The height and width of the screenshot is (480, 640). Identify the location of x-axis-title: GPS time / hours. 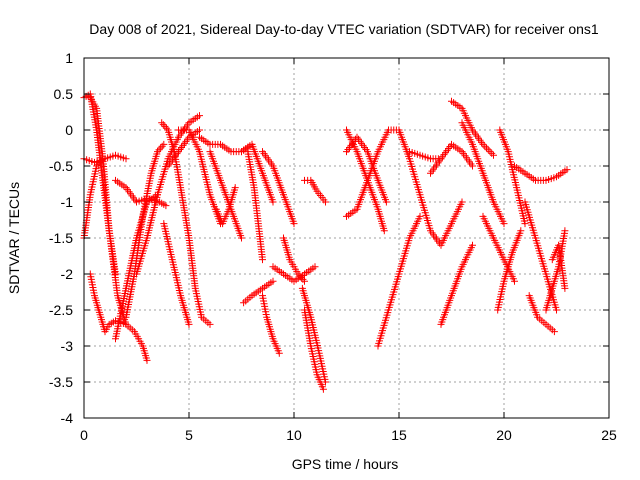
(345, 464).